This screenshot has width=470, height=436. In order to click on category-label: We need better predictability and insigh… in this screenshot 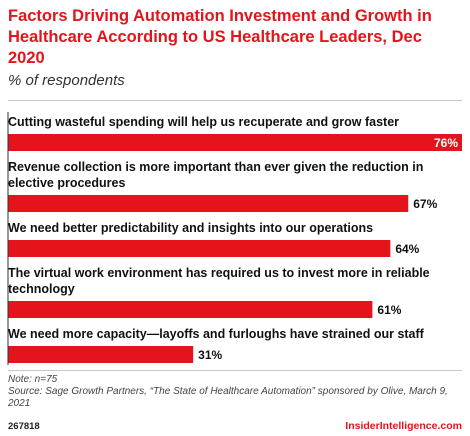, I will do `click(190, 228)`.